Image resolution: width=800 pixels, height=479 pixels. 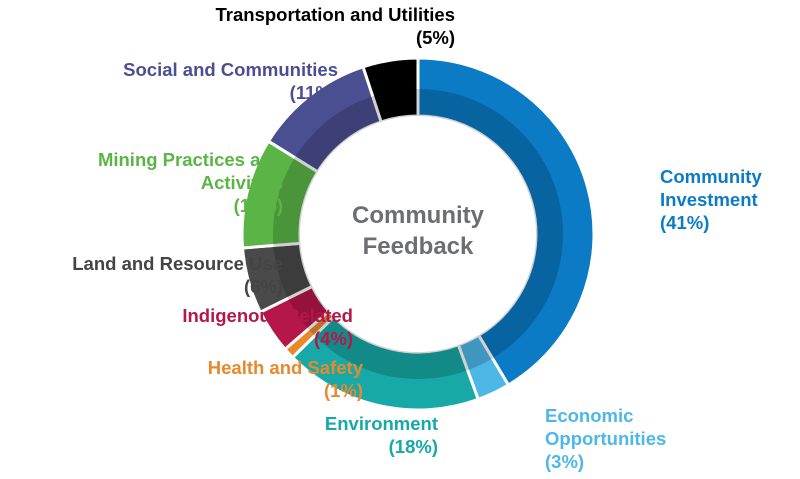 What do you see at coordinates (295, 26) in the screenshot?
I see `slice-label: Transportation and Utilities (5%)` at bounding box center [295, 26].